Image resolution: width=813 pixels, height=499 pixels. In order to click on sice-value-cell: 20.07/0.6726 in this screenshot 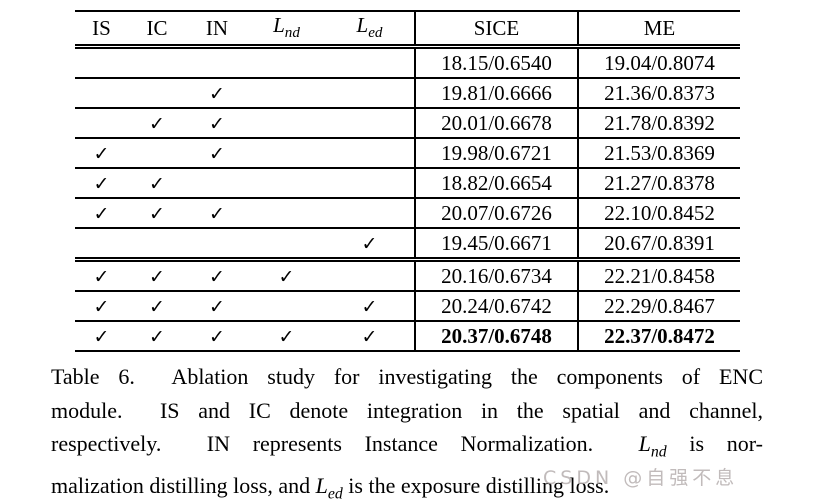, I will do `click(496, 213)`.